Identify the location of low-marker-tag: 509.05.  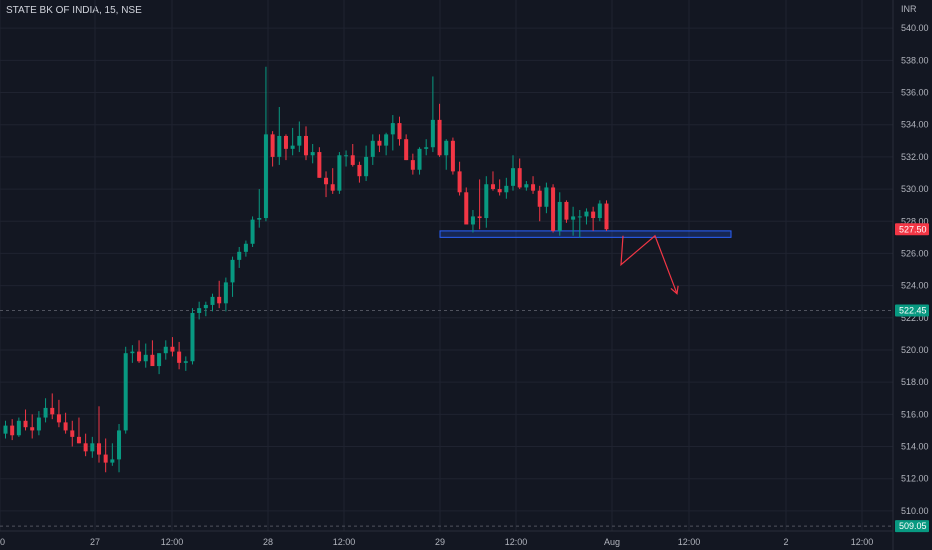
(913, 526).